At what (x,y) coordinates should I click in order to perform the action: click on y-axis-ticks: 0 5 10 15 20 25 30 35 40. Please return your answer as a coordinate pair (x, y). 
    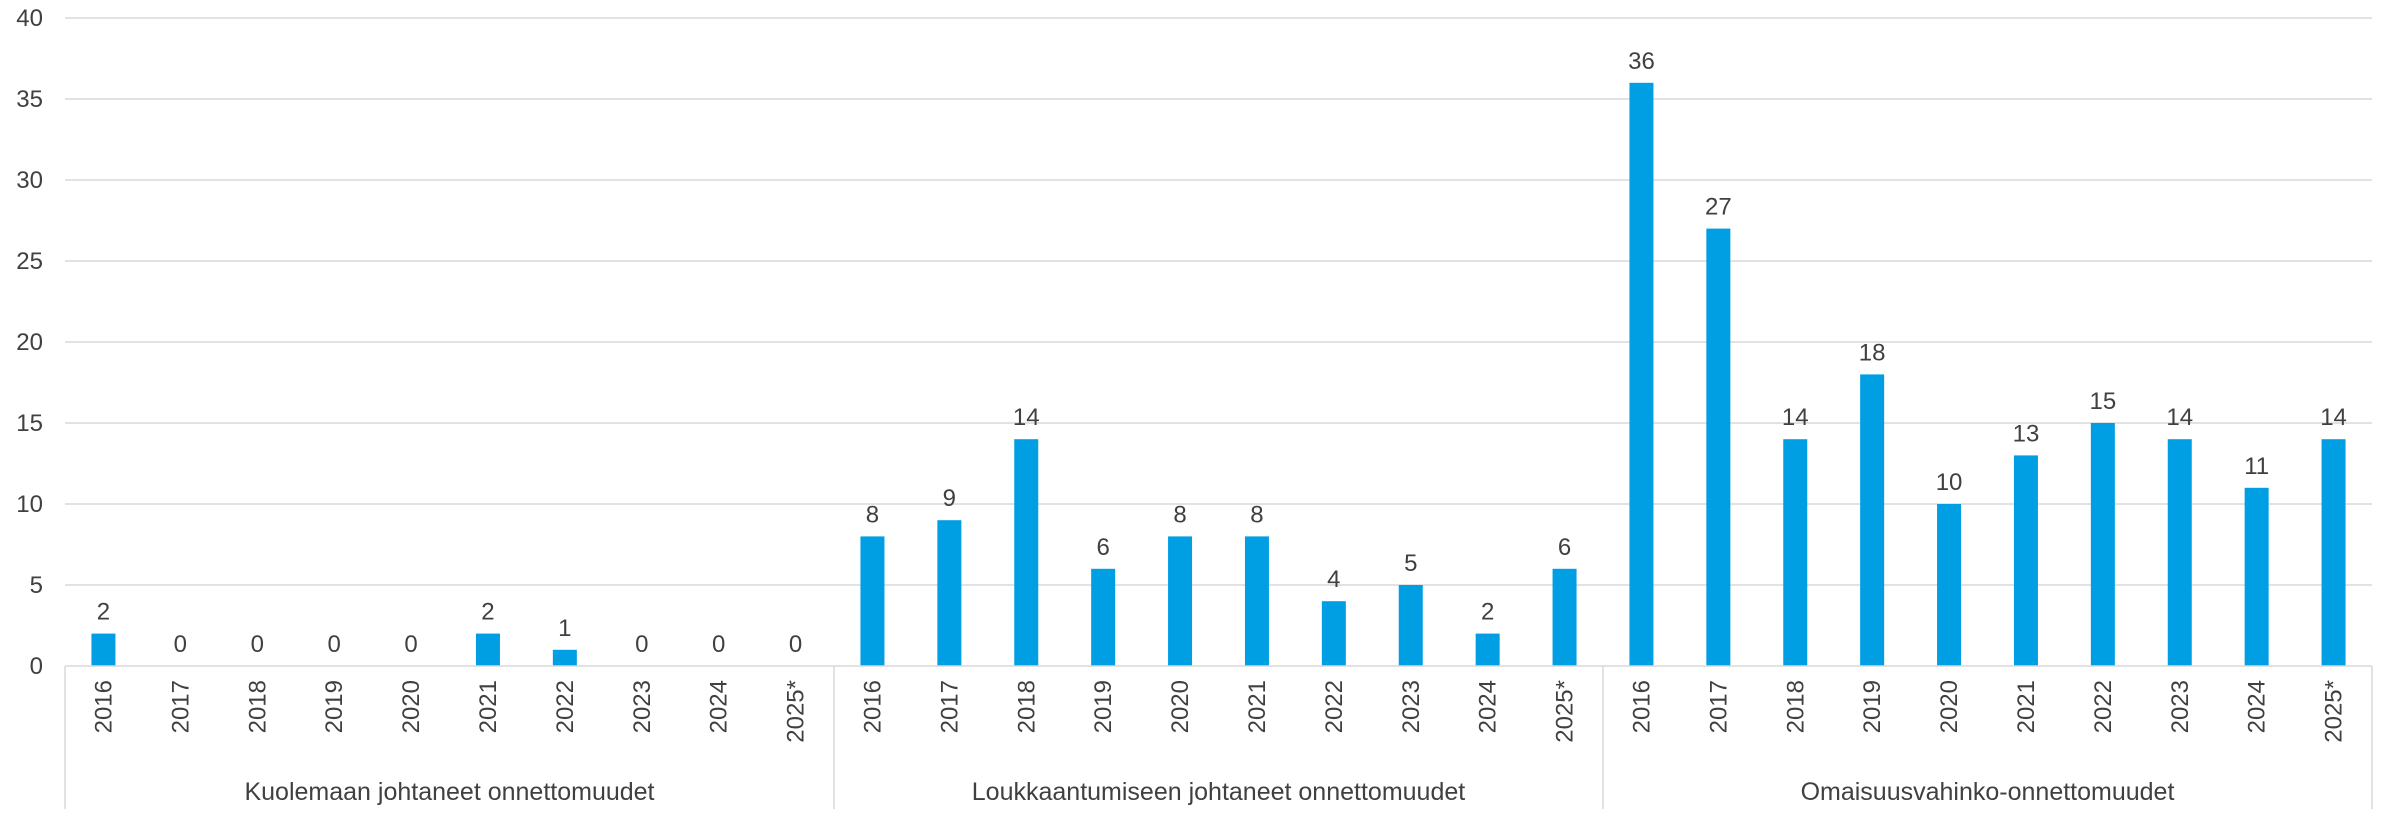
    Looking at the image, I should click on (29, 342).